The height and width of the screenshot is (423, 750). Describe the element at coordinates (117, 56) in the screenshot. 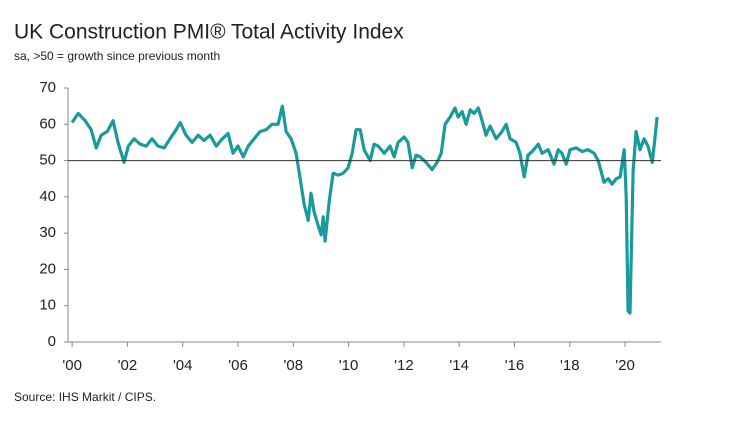

I see `chart-subtitle: sa, >50 = growth since previous month` at that location.